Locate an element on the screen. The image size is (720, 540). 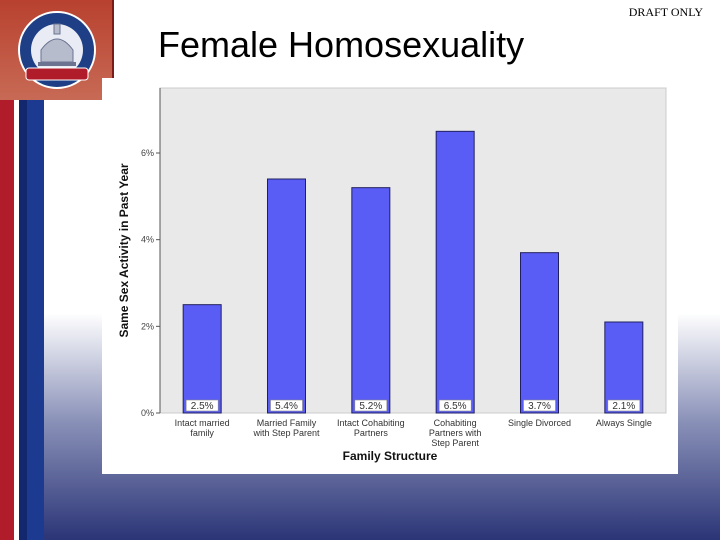
x-tick-label: Cohabiting is located at coordinates (455, 423).